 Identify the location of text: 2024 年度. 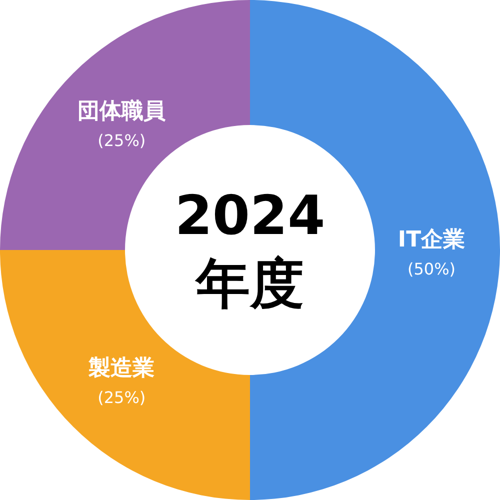
(250, 250).